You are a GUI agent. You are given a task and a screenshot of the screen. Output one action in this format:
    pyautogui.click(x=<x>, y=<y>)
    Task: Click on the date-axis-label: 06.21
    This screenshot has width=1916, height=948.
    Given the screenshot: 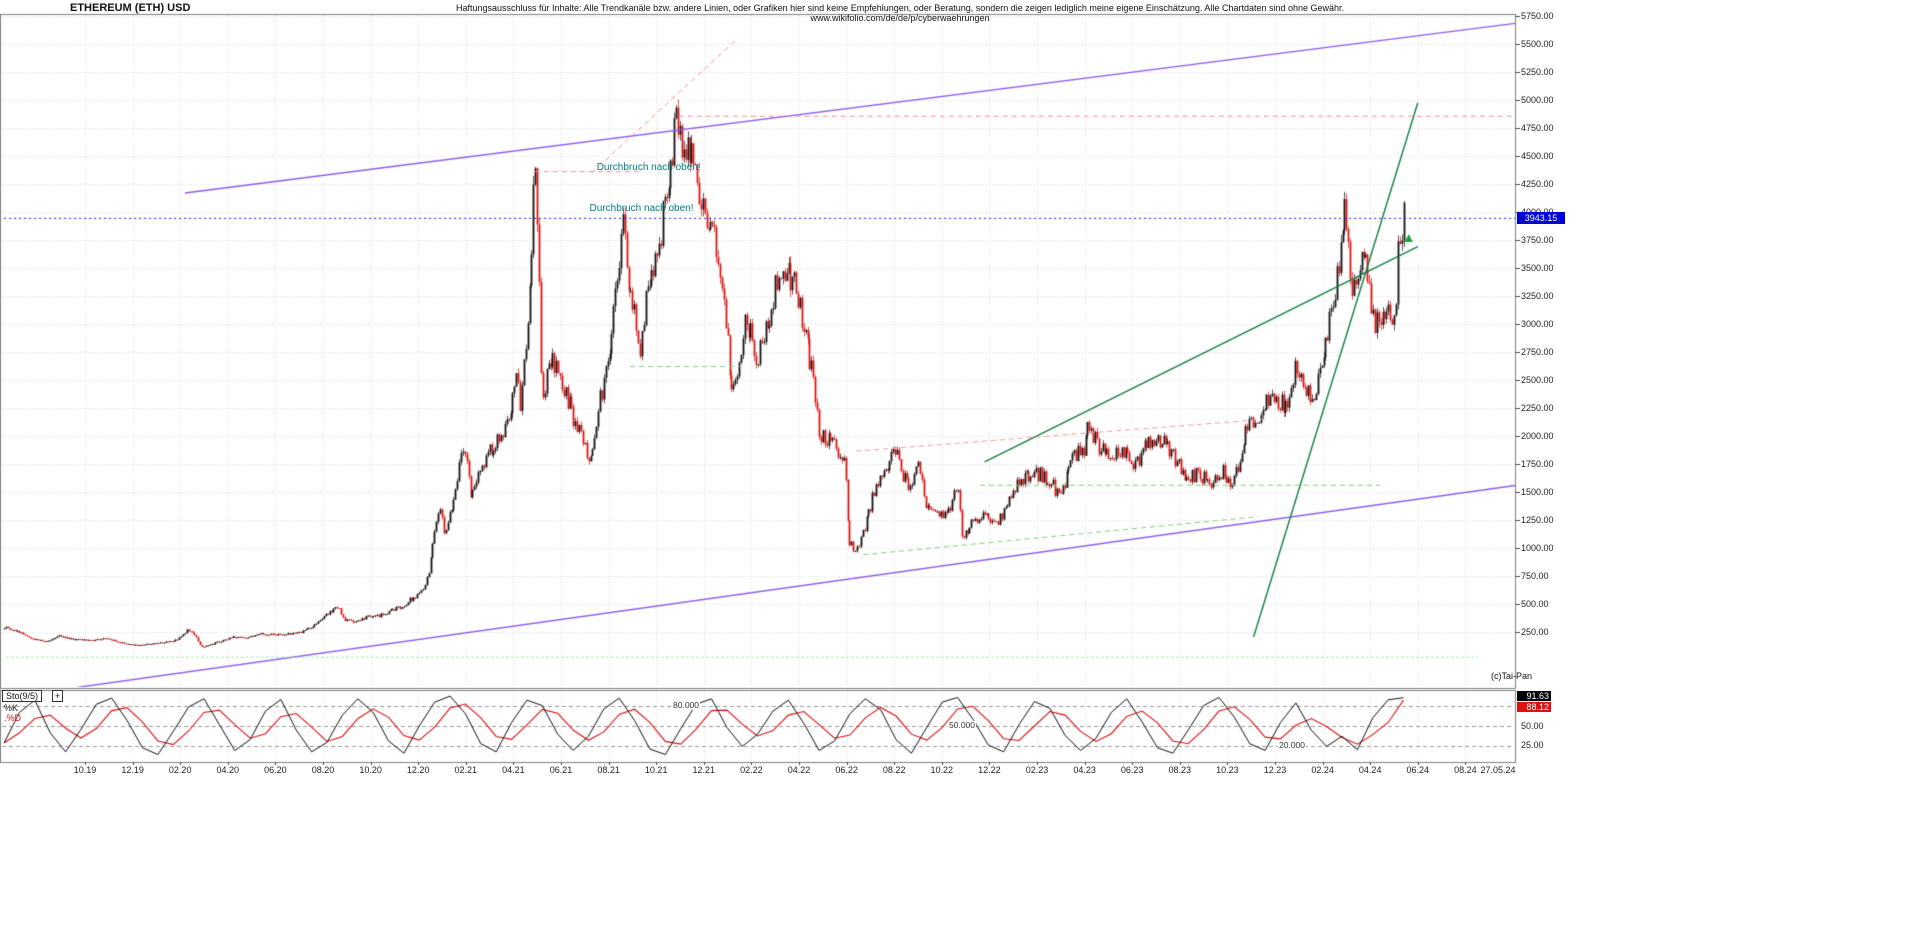 What is the action you would take?
    pyautogui.click(x=561, y=770)
    